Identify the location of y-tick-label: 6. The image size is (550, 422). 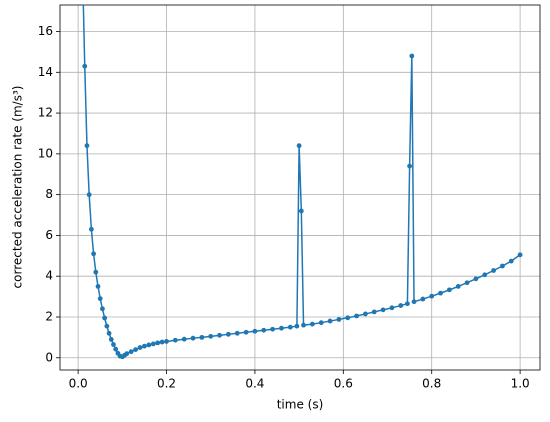
(49, 235).